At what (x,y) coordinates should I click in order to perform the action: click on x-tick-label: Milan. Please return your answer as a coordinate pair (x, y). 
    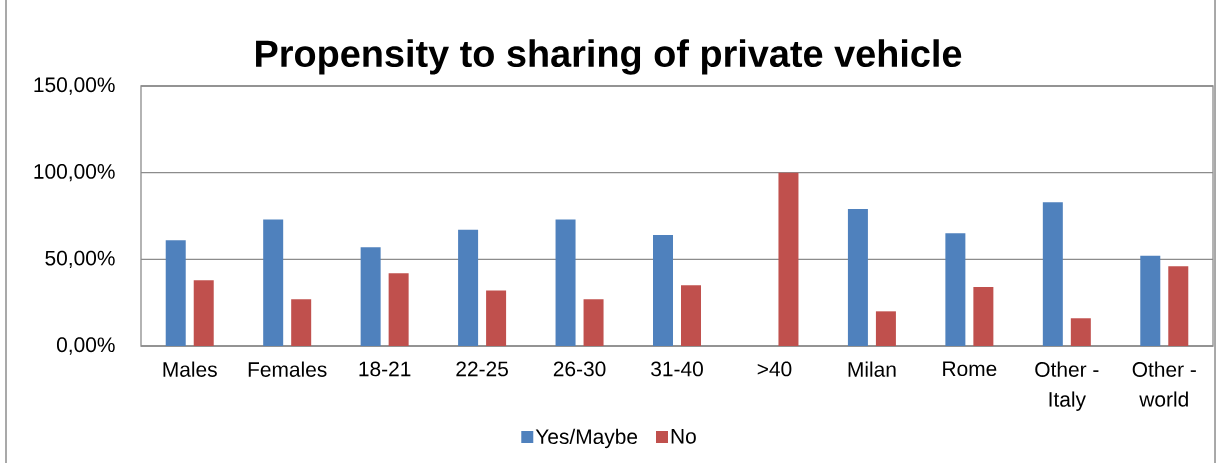
    Looking at the image, I should click on (872, 369).